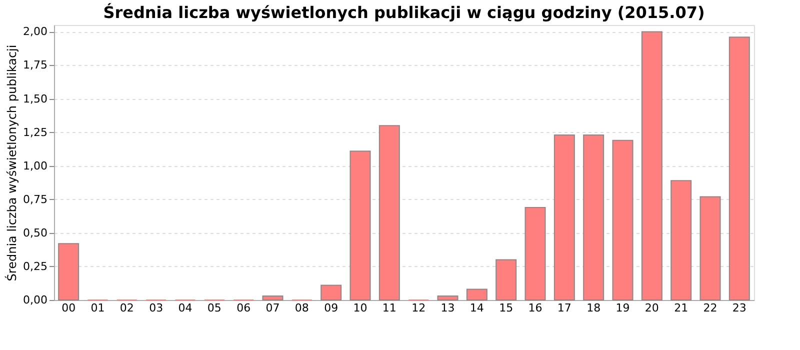 Image resolution: width=800 pixels, height=350 pixels. Describe the element at coordinates (564, 308) in the screenshot. I see `x-tick-label: 17` at that location.